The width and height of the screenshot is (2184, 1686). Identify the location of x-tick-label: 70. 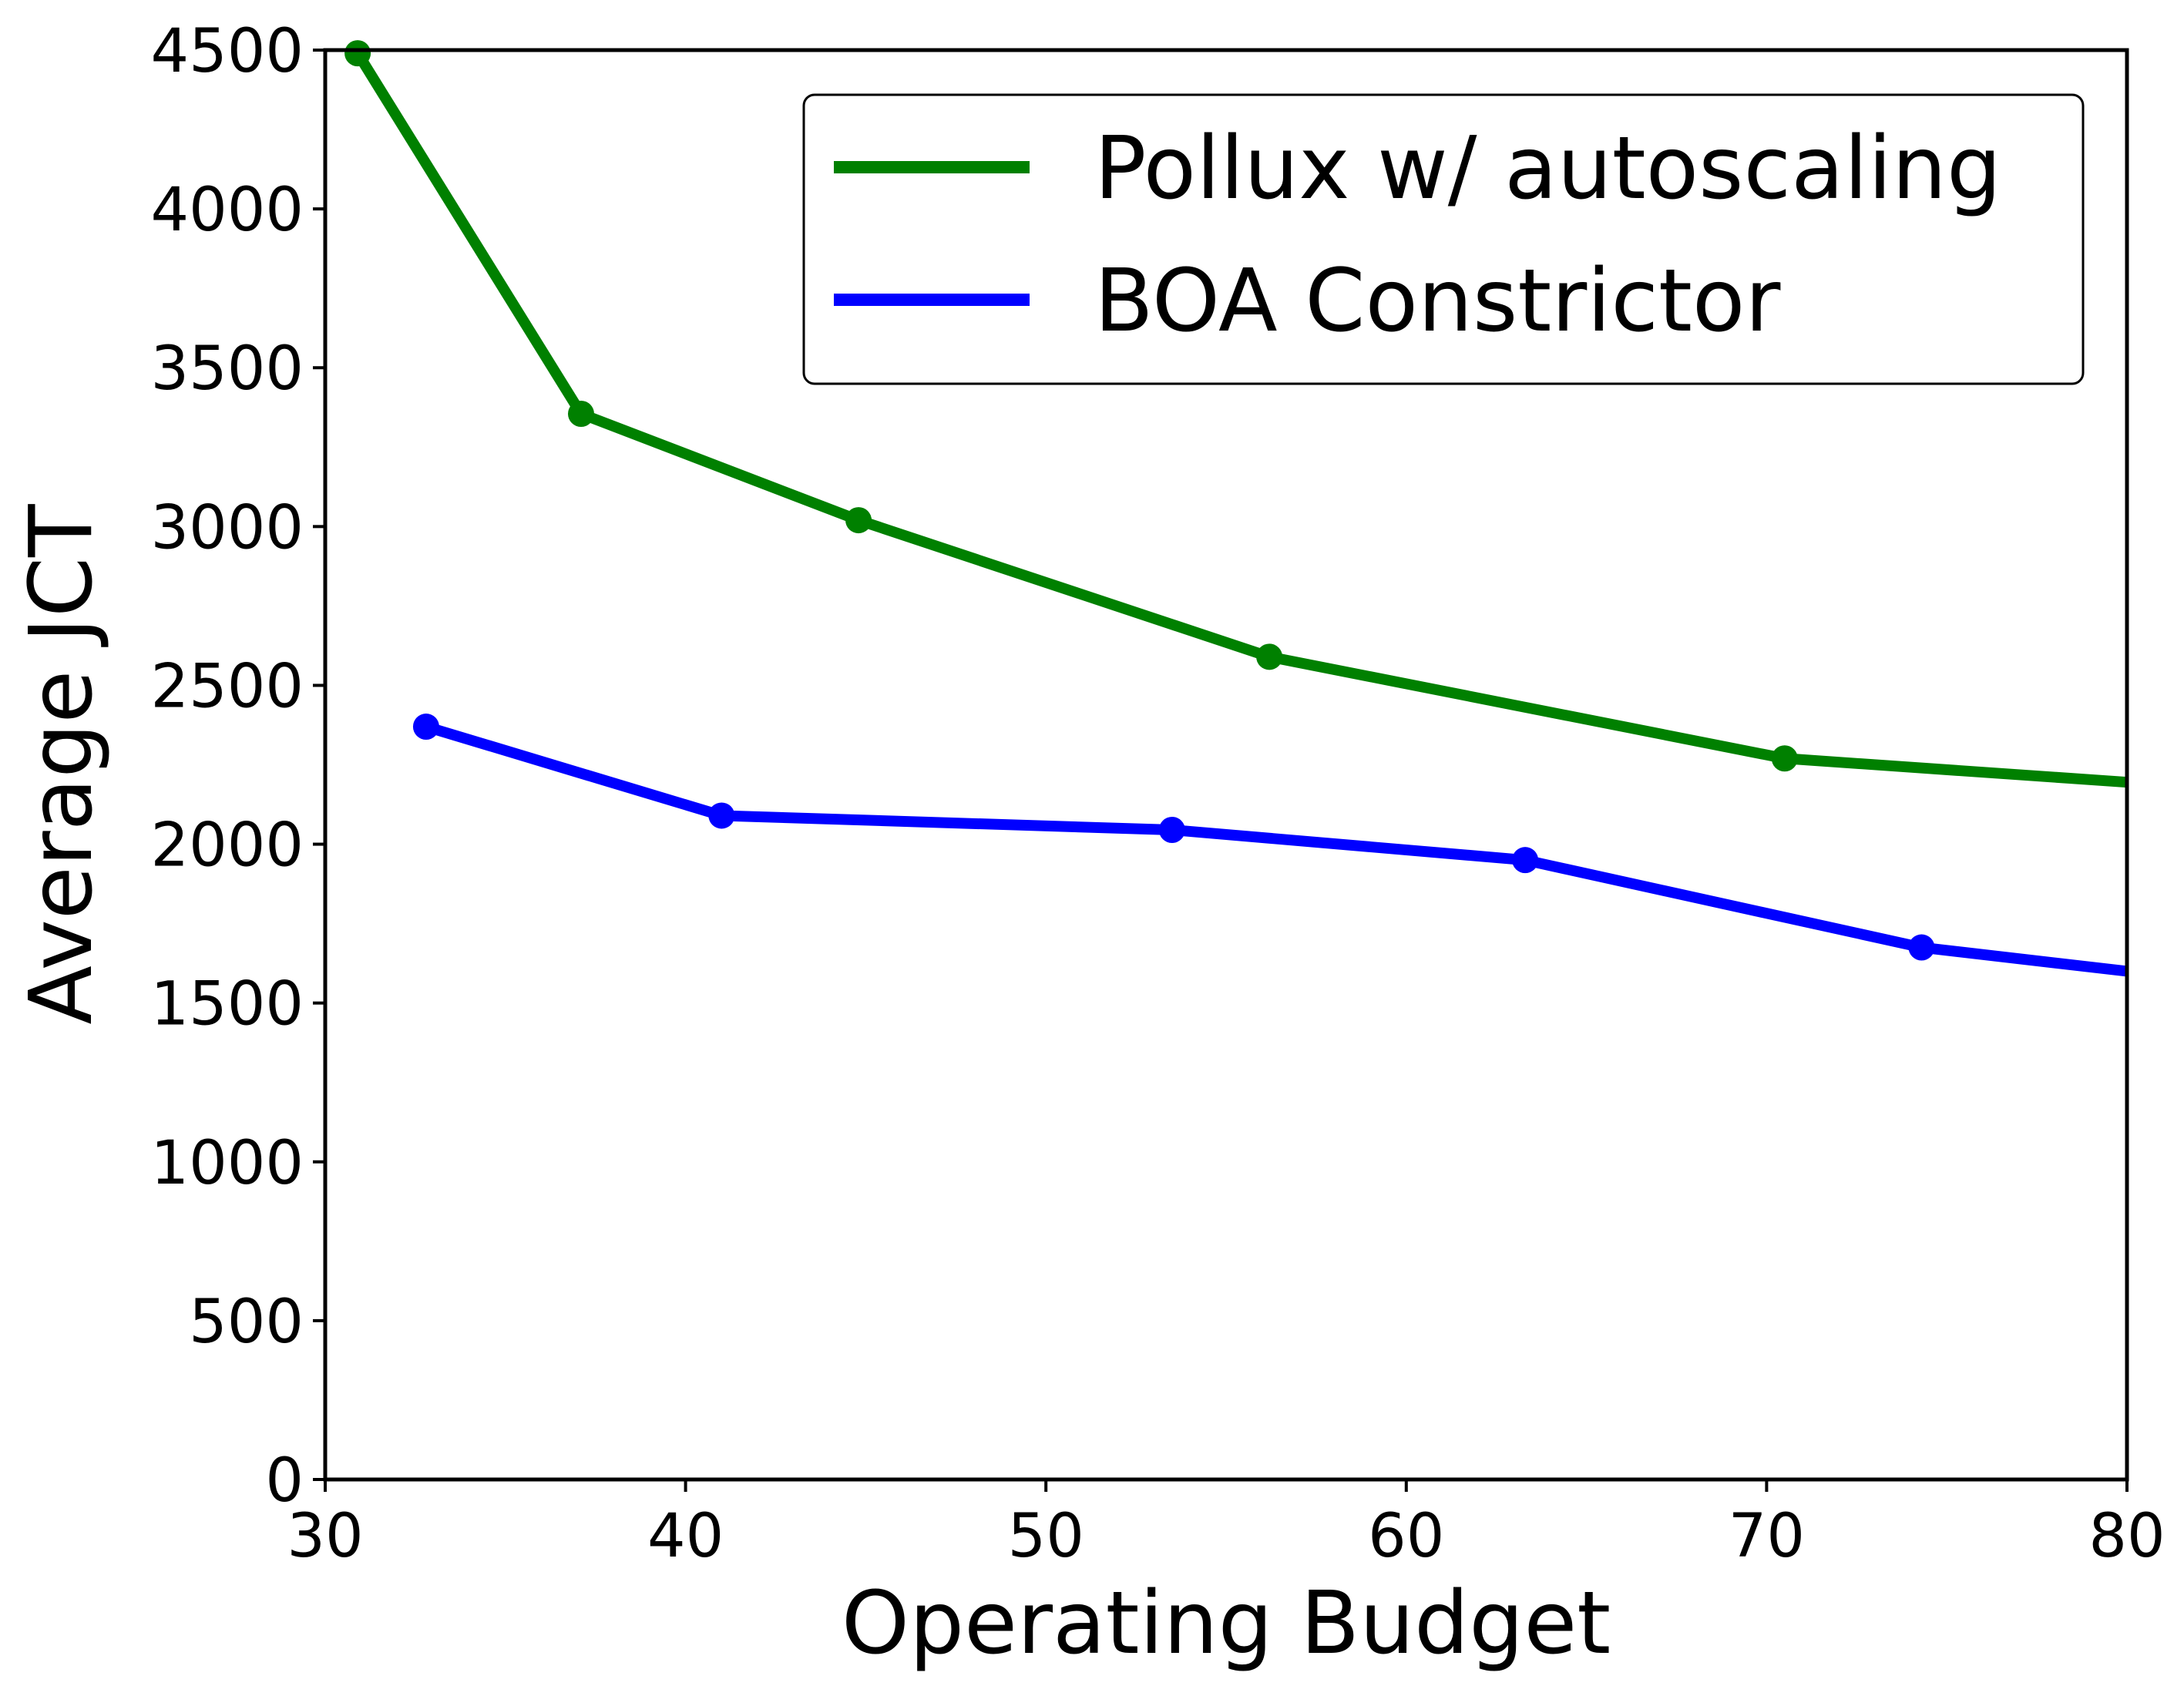
(1767, 1536).